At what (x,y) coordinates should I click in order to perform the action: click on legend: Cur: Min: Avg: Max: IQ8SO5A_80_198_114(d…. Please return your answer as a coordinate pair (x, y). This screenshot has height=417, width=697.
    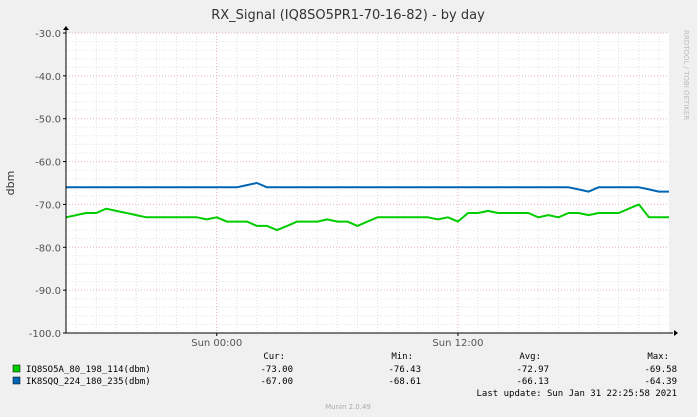
    Looking at the image, I should click on (344, 375).